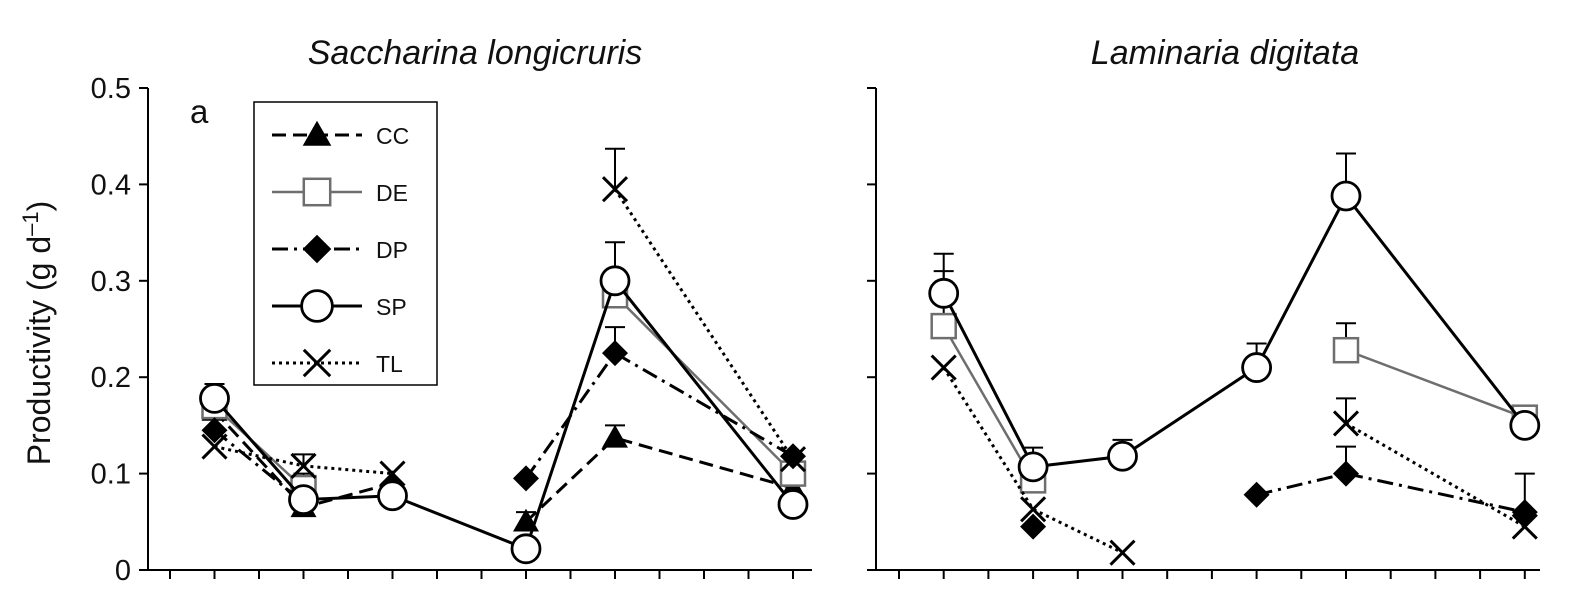 The image size is (1578, 606). Describe the element at coordinates (475, 53) in the screenshot. I see `panel-title-left: Saccharina longicruris` at that location.